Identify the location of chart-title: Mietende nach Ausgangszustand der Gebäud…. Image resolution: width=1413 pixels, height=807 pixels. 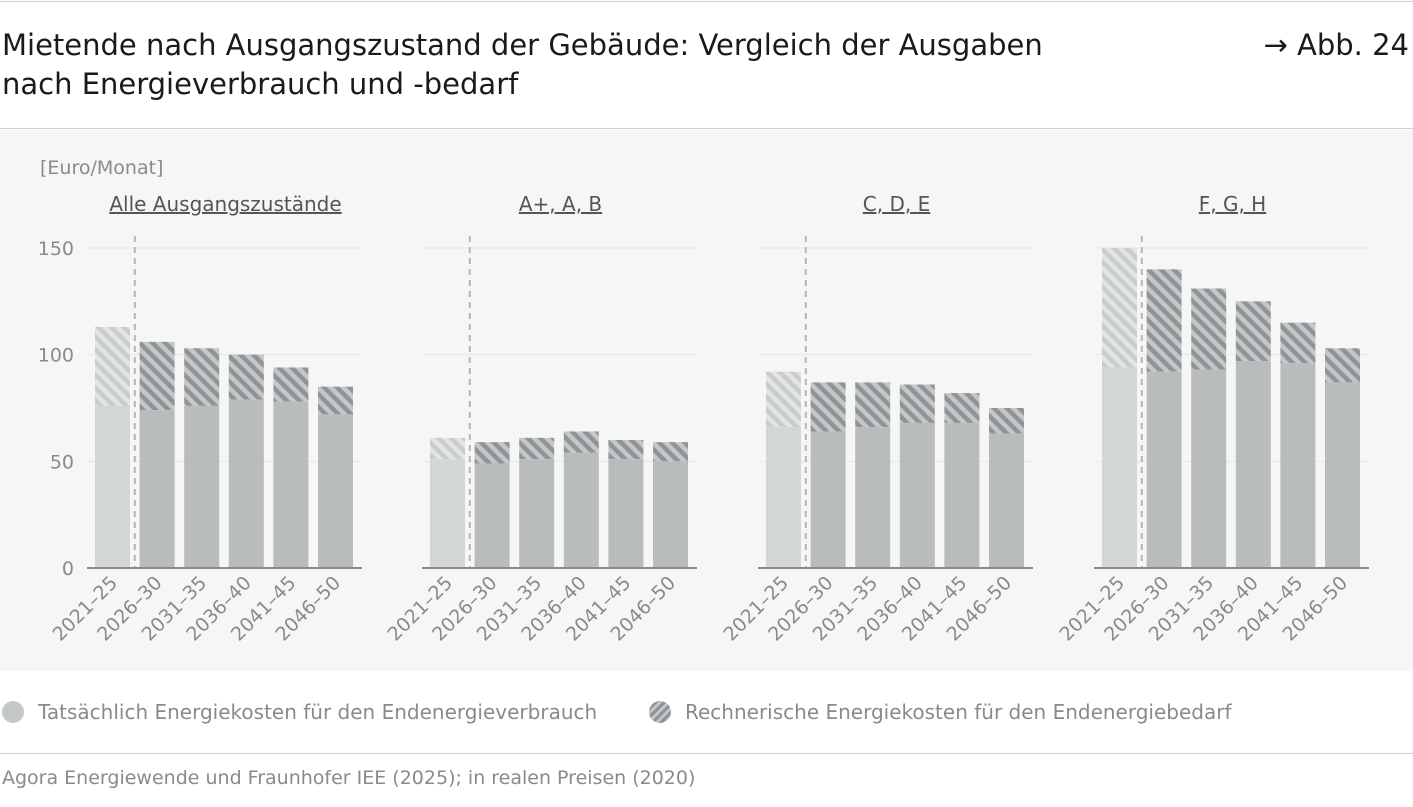
(577, 65).